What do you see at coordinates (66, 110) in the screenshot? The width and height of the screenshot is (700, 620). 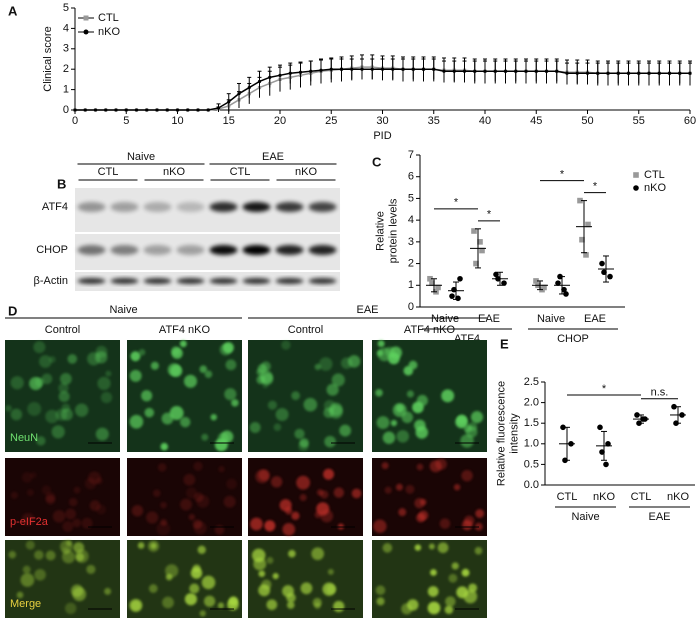 I see `y-tick-label: 0` at bounding box center [66, 110].